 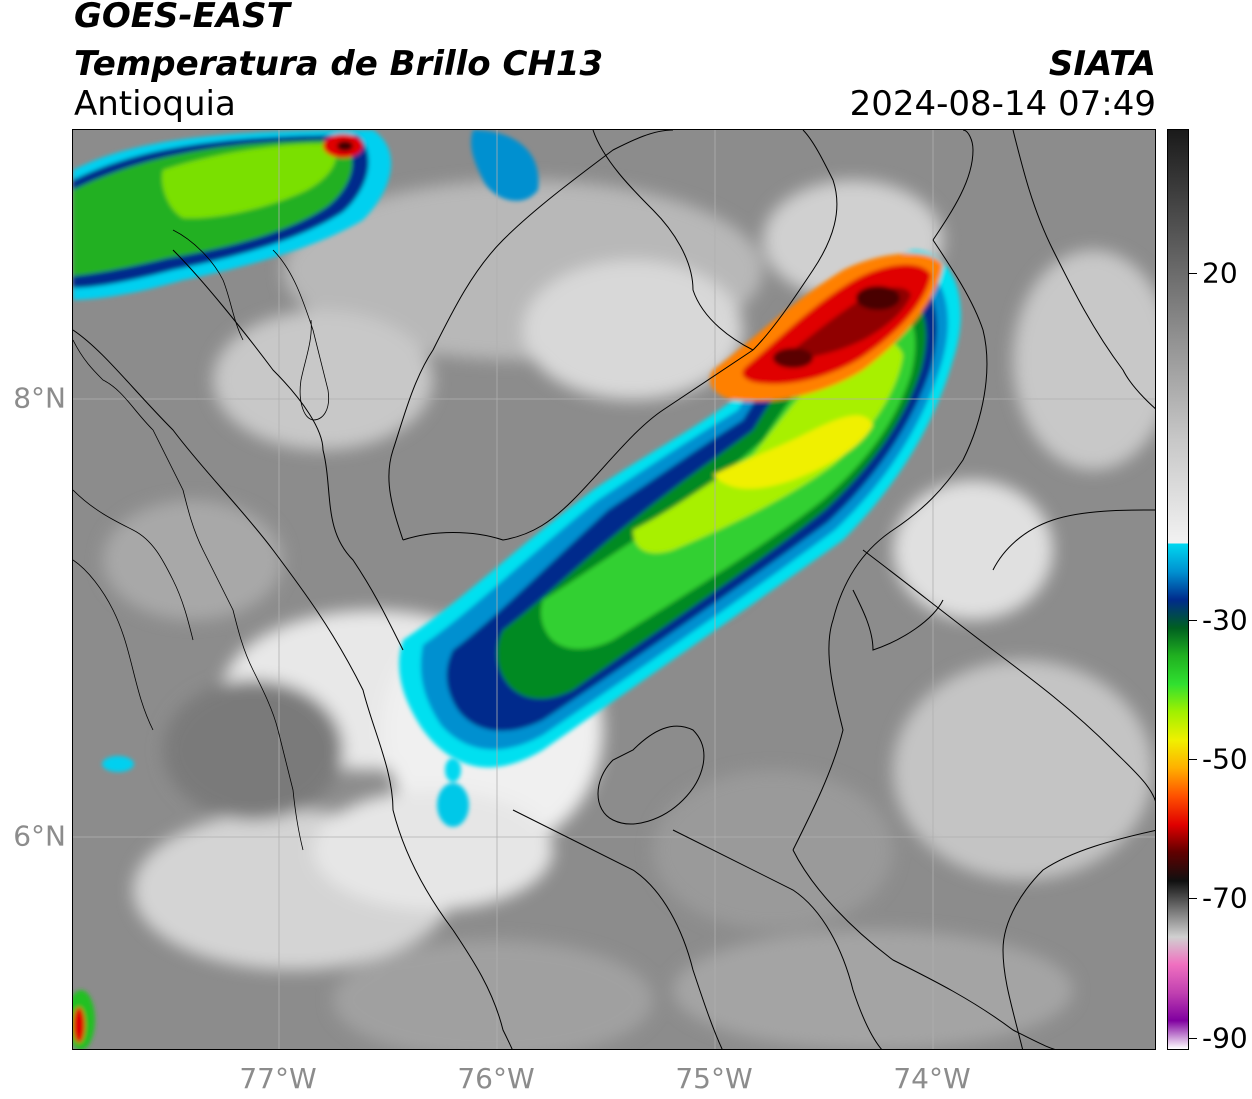 I want to click on region-label: Antioquia, so click(x=155, y=104).